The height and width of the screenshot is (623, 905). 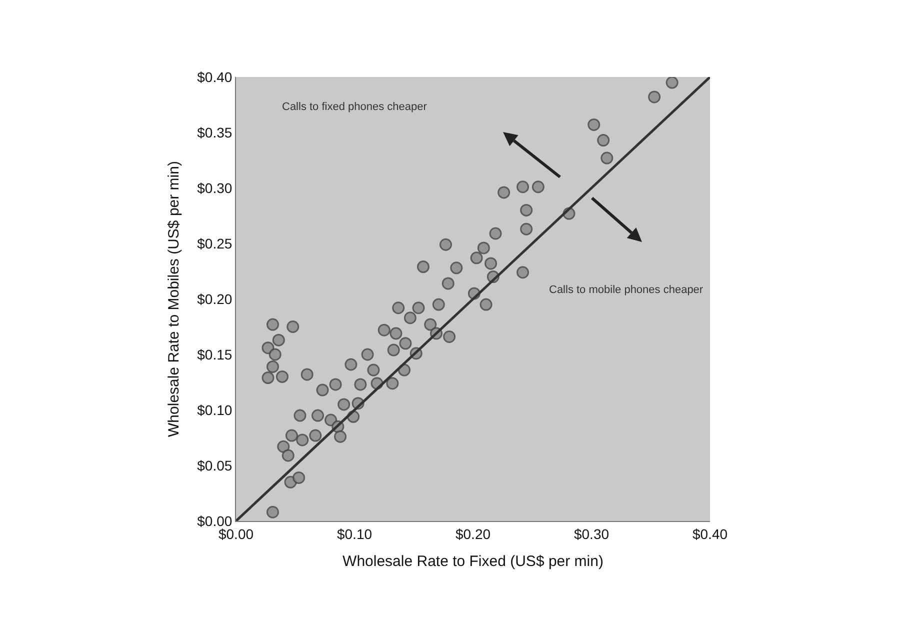 What do you see at coordinates (355, 107) in the screenshot?
I see `annotation: Calls to fixed phones cheaper` at bounding box center [355, 107].